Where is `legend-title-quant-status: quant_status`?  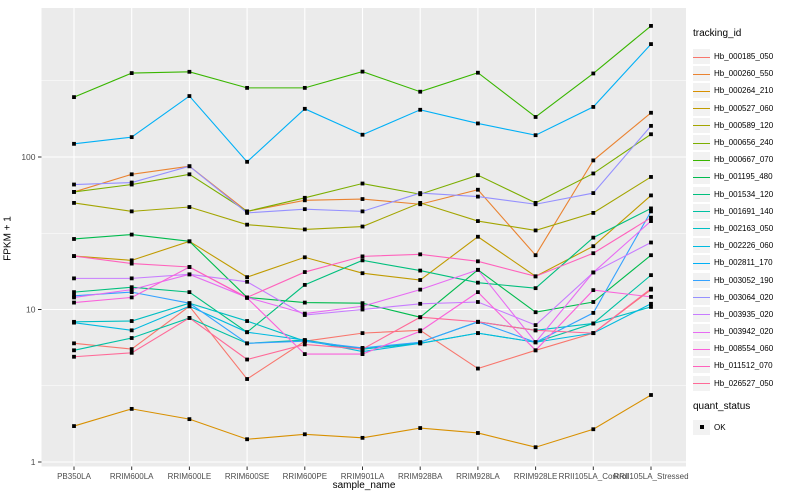 legend-title-quant-status: quant_status is located at coordinates (722, 406).